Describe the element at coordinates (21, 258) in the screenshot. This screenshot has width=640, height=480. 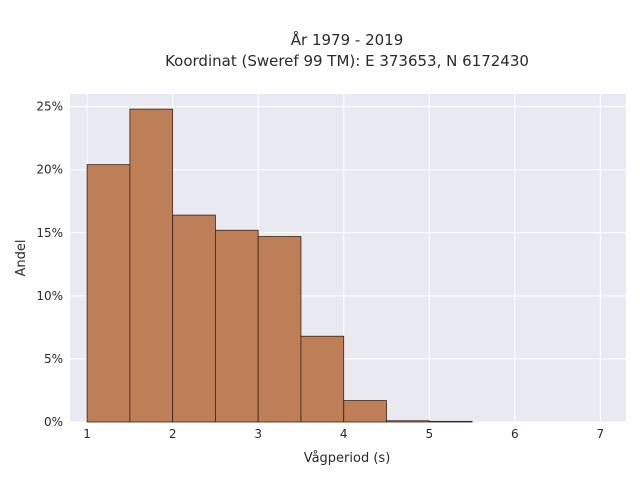
I see `y-axis-label: Andel` at that location.